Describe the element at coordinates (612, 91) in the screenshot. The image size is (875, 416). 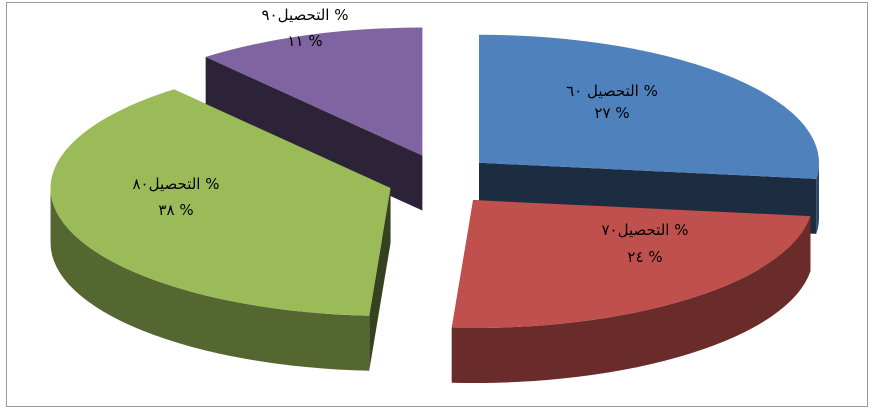
I see `slice-label-1: التحصيل ٦٠ %` at that location.